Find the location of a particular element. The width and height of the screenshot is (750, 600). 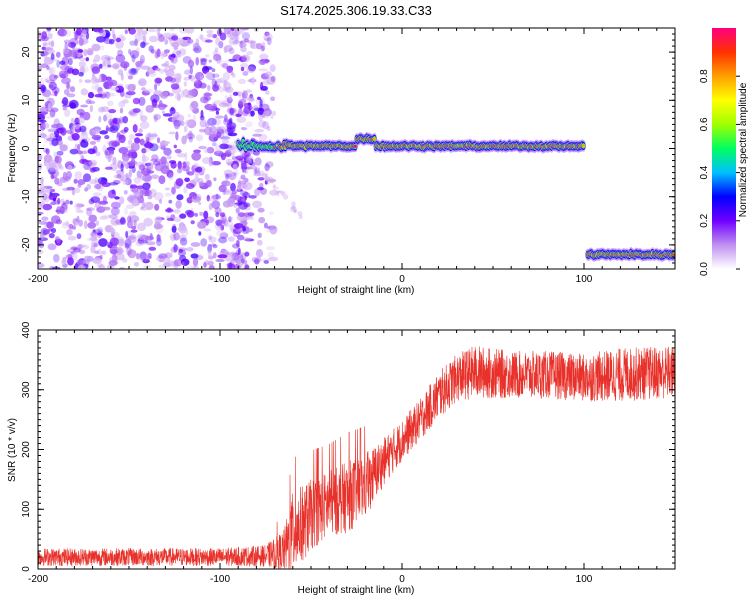

snr-xlabel: Height of straight line (km) is located at coordinates (356, 590).